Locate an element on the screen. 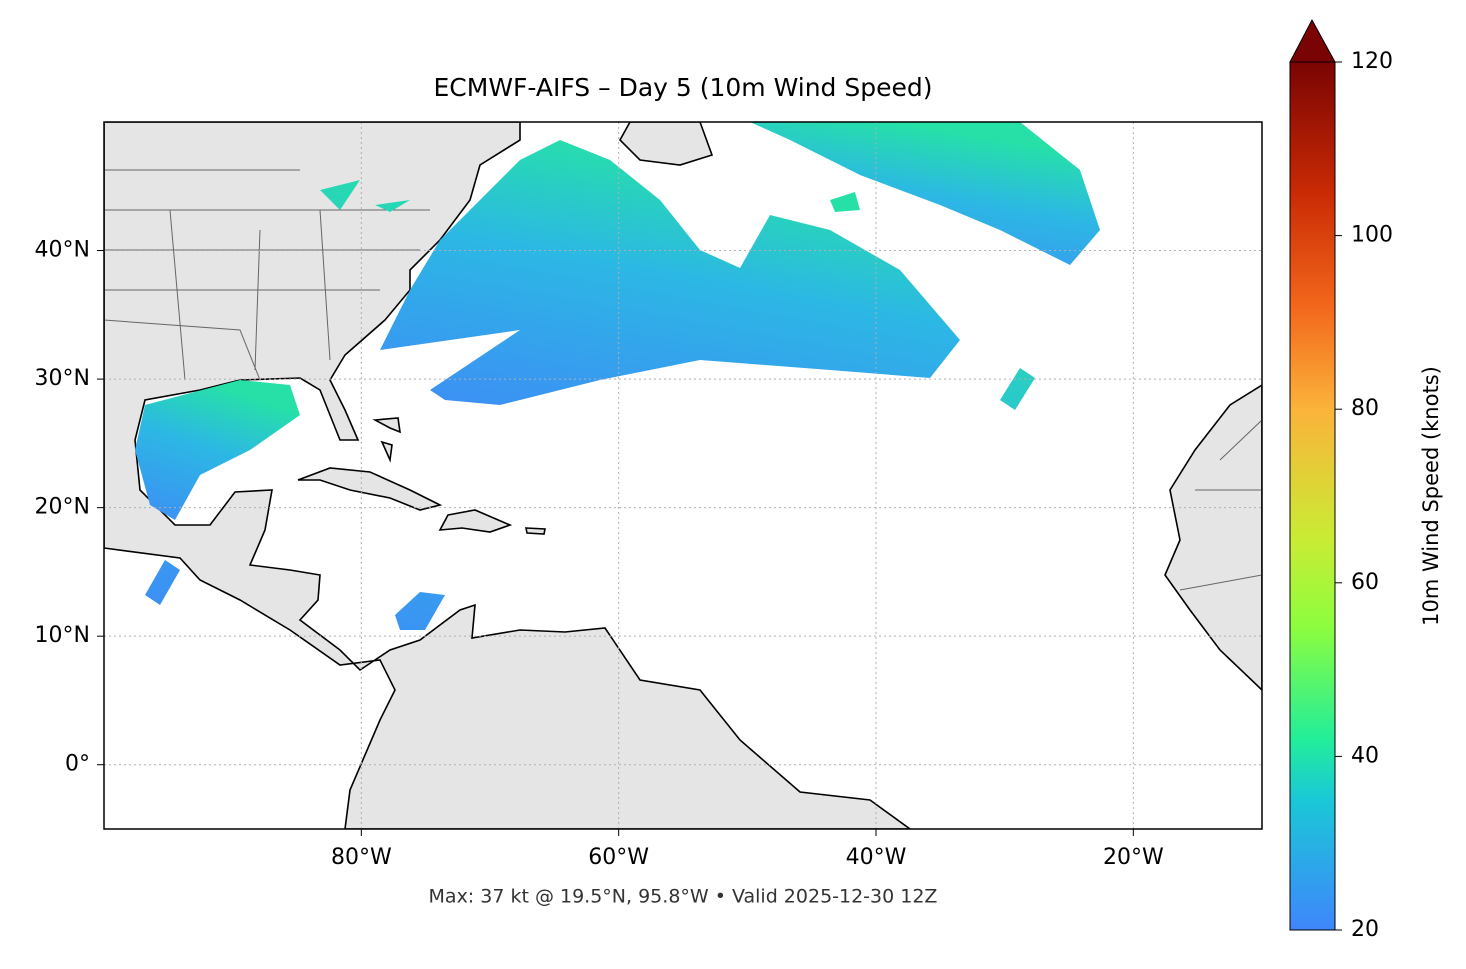 The height and width of the screenshot is (969, 1466). x-tick-label: 80°W is located at coordinates (361, 857).